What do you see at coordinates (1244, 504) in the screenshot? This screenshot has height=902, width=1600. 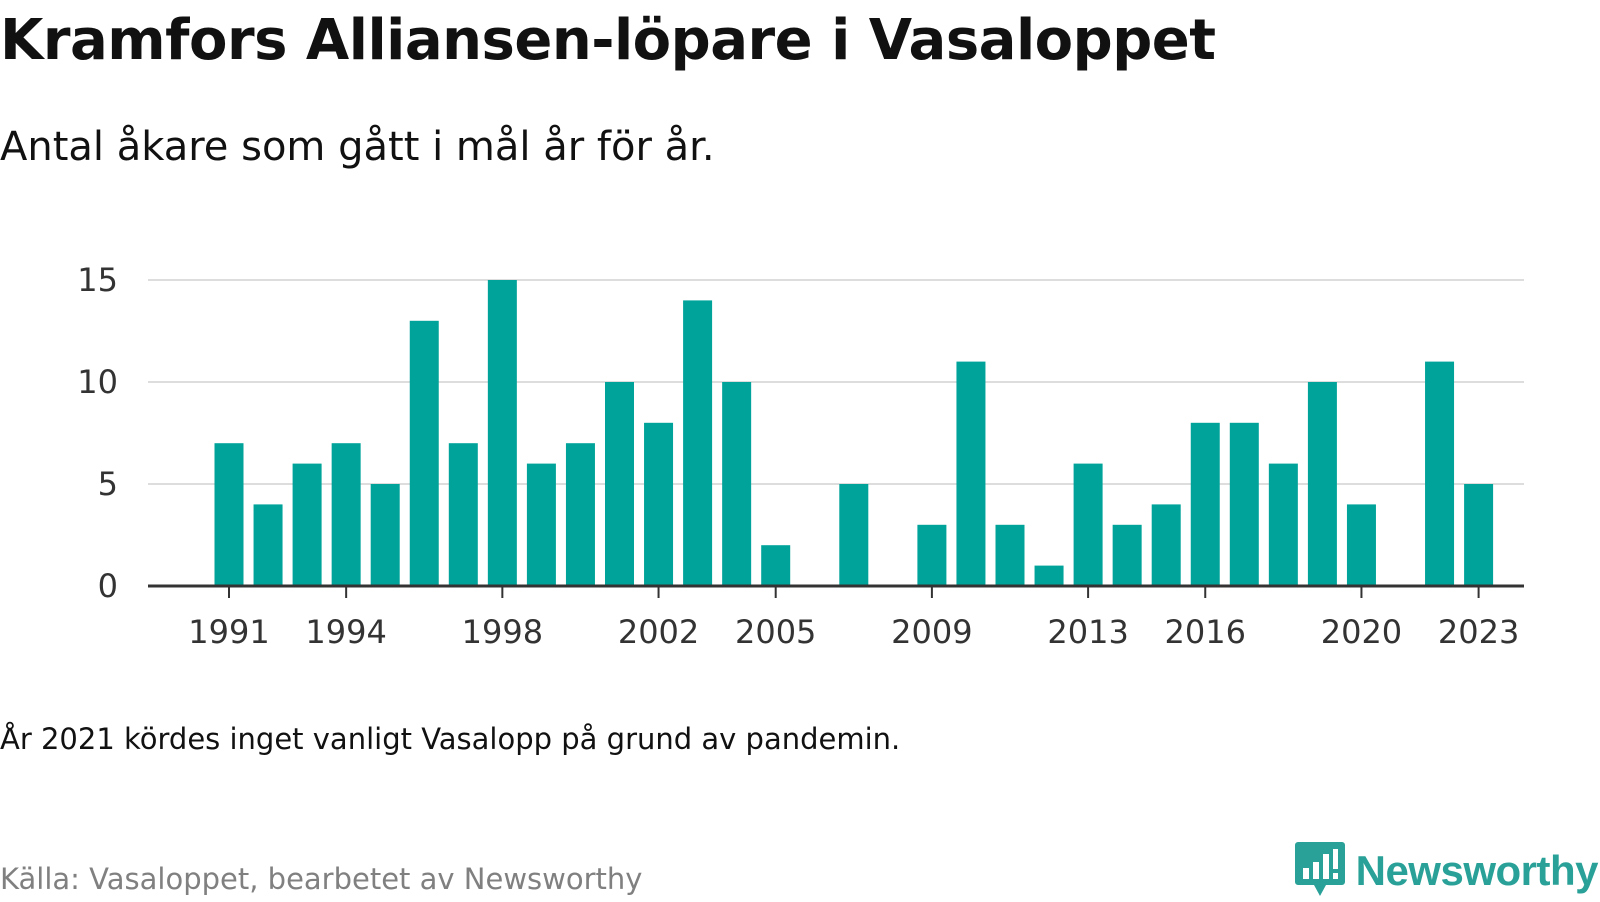 I see `bar-2017` at bounding box center [1244, 504].